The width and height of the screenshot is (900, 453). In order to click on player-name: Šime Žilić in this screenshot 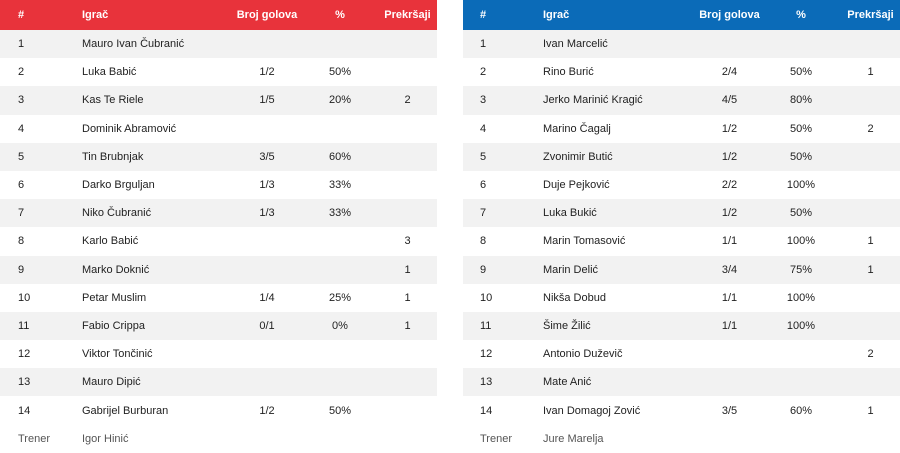, I will do `click(567, 325)`.